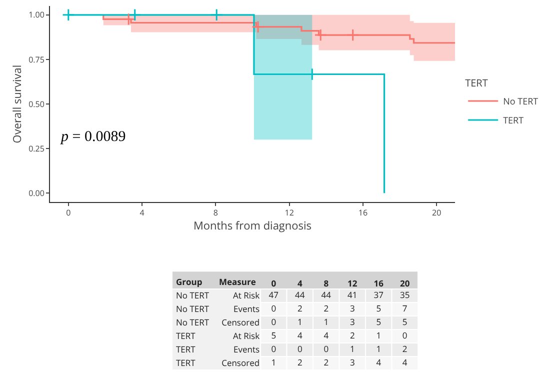 This screenshot has width=550, height=379. What do you see at coordinates (353, 295) in the screenshot?
I see `data-label: 41` at bounding box center [353, 295].